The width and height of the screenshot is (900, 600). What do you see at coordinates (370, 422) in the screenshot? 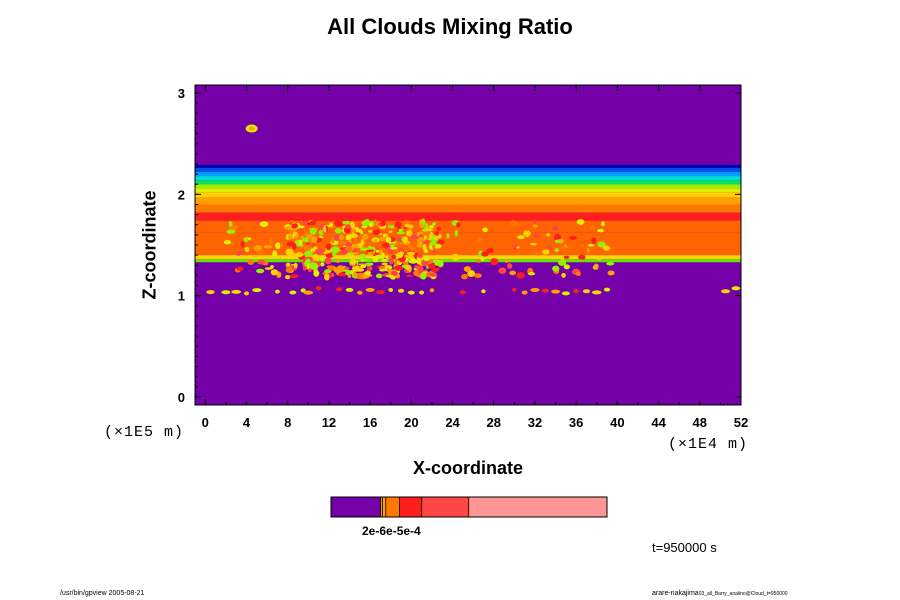
I see `x-tick-label: 16` at bounding box center [370, 422].